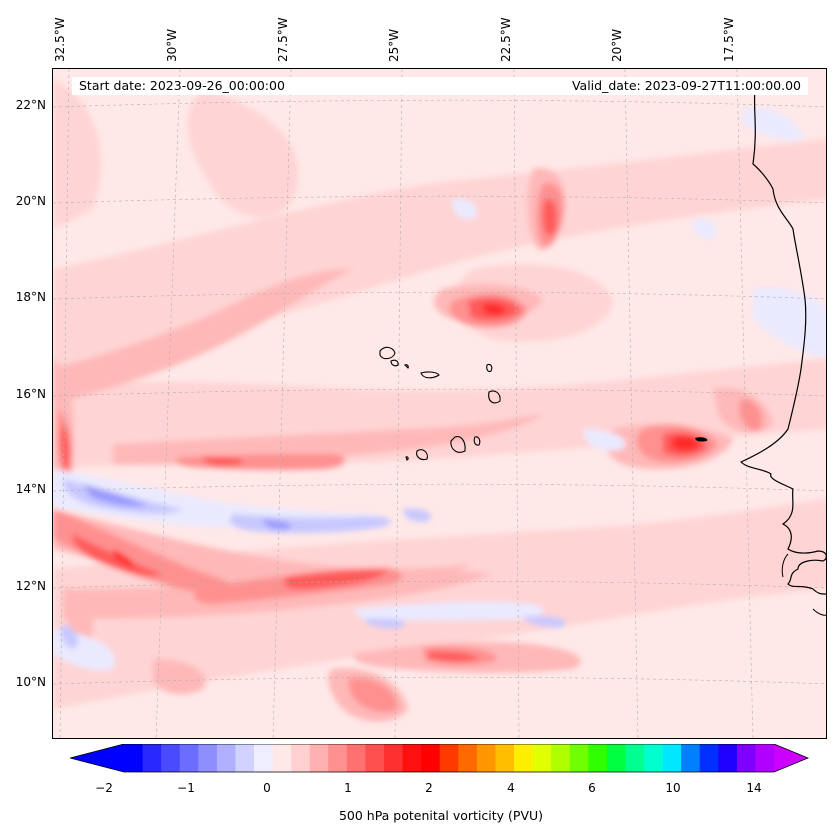 The height and width of the screenshot is (836, 837). I want to click on colorbar-over-arrow, so click(791, 758).